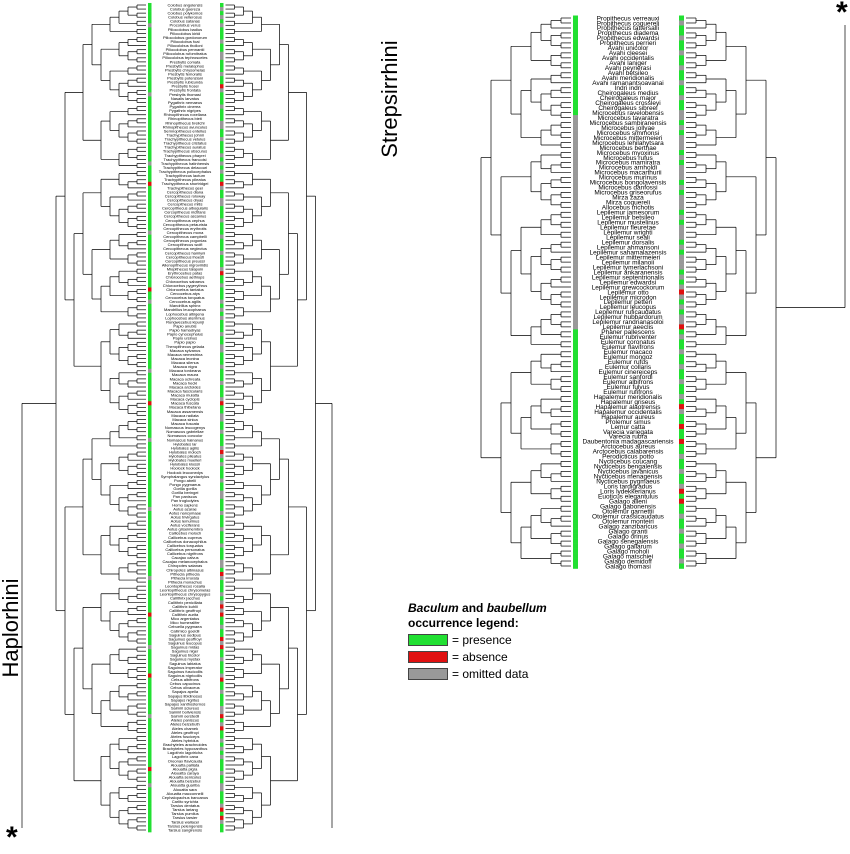 This screenshot has height=854, width=850. What do you see at coordinates (628, 73) in the screenshot?
I see `taxon-label: Avahi betsileo` at bounding box center [628, 73].